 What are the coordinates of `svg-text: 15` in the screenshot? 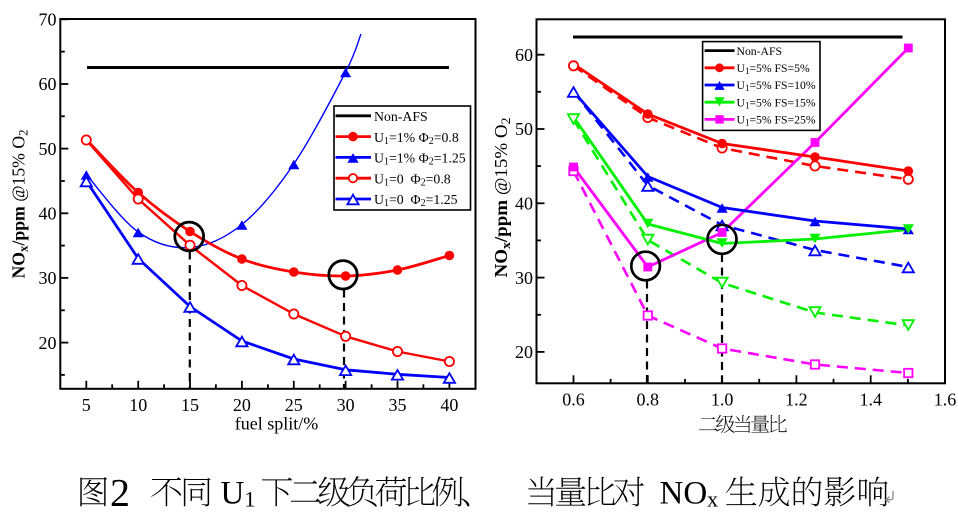 It's located at (190, 405).